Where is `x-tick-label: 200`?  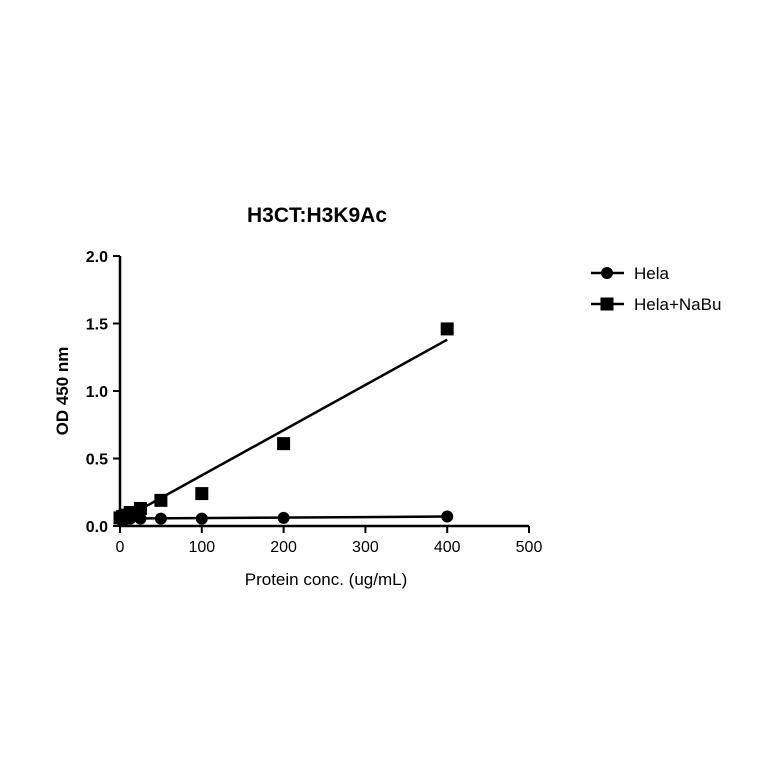
x-tick-label: 200 is located at coordinates (283, 547).